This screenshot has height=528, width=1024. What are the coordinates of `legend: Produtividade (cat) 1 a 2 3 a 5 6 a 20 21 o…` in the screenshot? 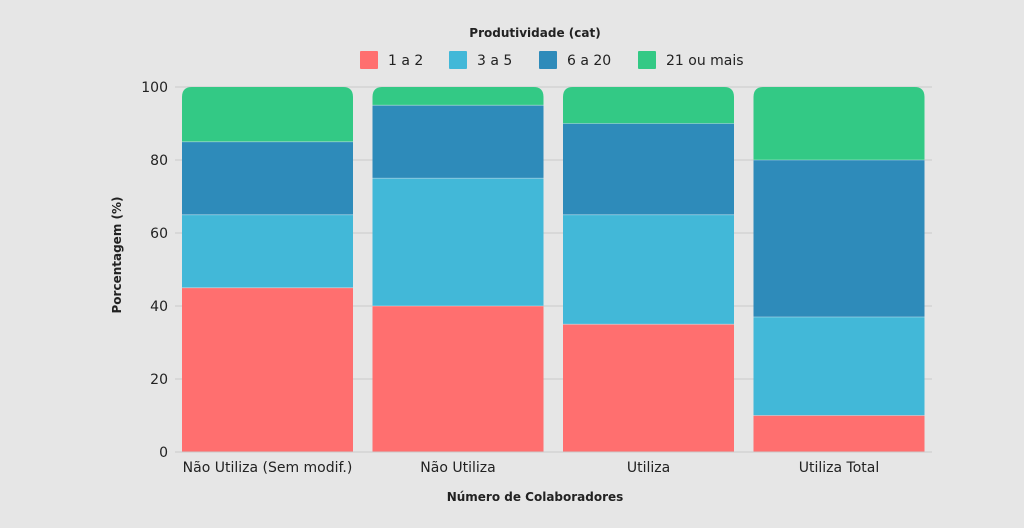 It's located at (552, 47).